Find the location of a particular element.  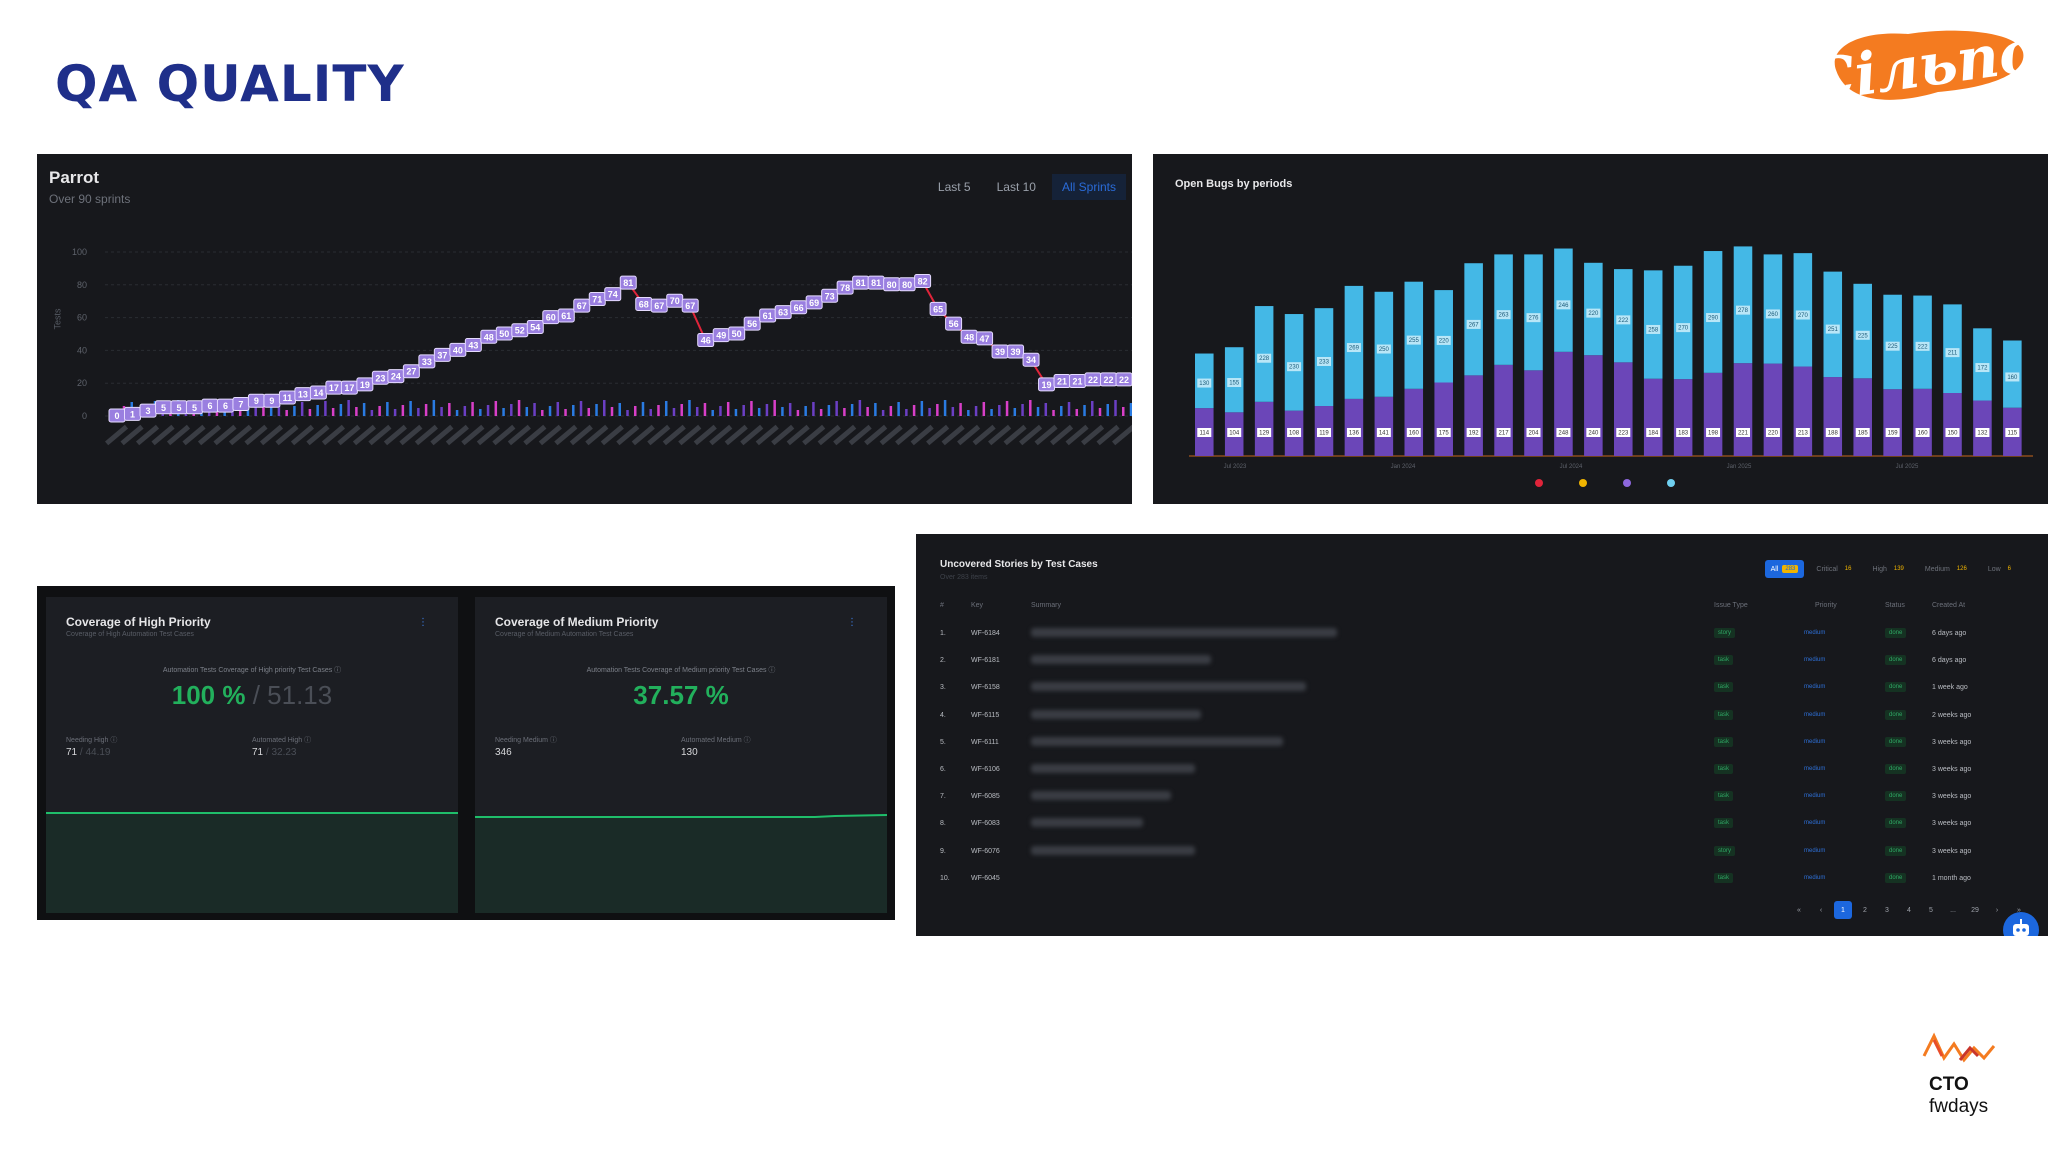

svg-text: 48 is located at coordinates (489, 337).